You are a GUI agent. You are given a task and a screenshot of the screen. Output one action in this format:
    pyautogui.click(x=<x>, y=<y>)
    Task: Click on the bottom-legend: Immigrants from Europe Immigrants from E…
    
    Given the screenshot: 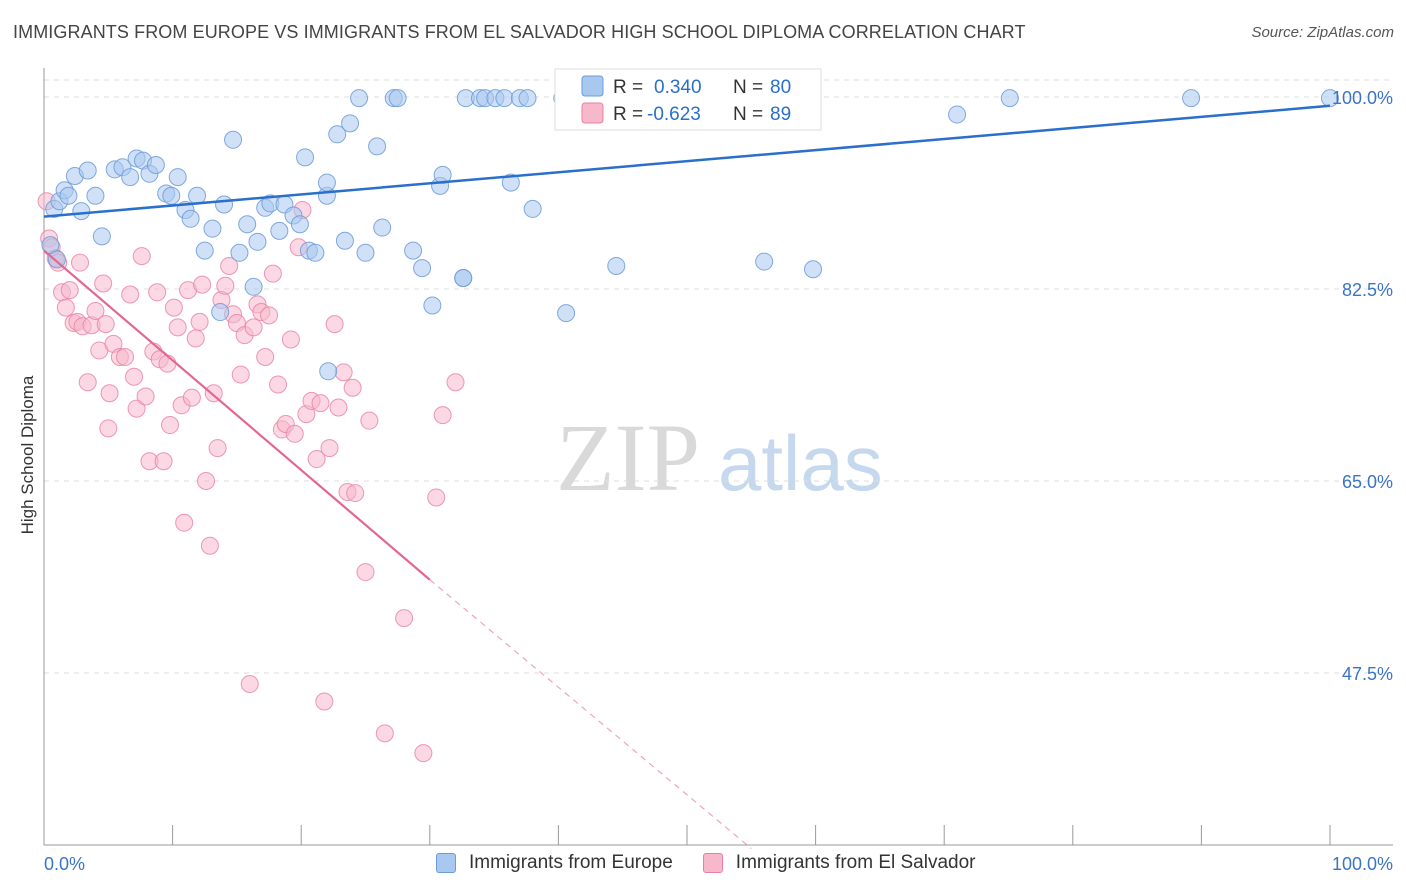 What is the action you would take?
    pyautogui.click(x=720, y=863)
    